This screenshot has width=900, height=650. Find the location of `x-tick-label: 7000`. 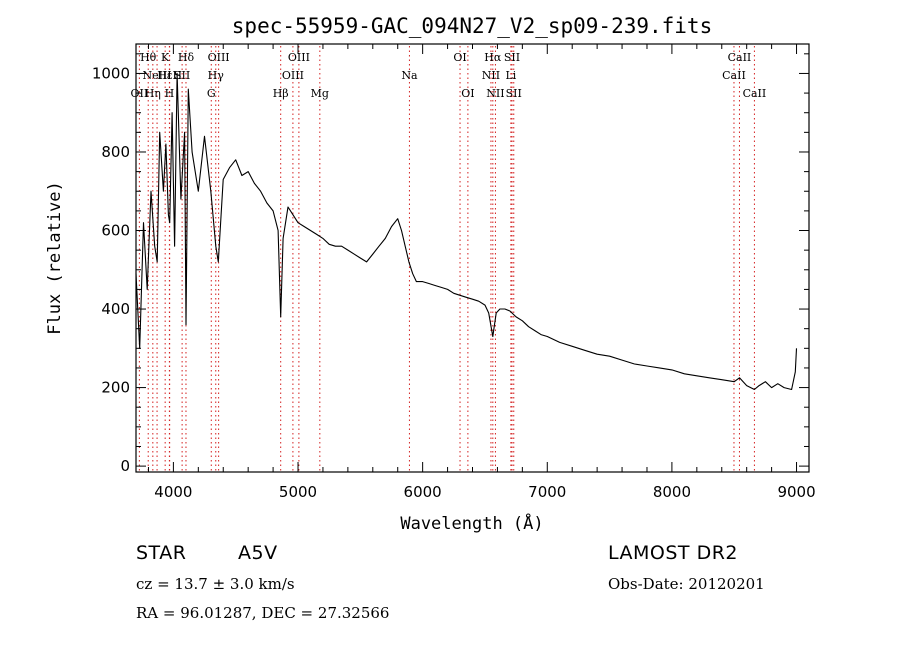

x-tick-label: 7000 is located at coordinates (547, 492).